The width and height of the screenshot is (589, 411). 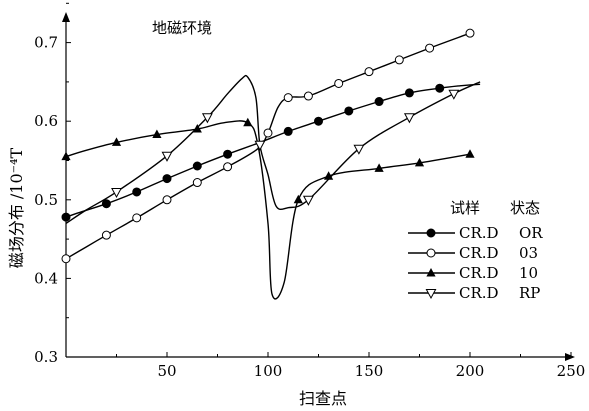 What do you see at coordinates (66, 17) in the screenshot?
I see `y-axis-arrow` at bounding box center [66, 17].